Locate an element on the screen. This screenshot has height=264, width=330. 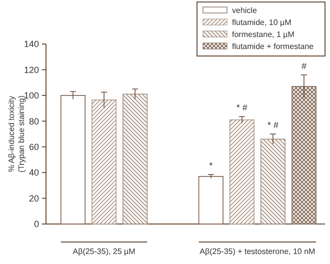
y-tick-label: 80 is located at coordinates (33, 121).